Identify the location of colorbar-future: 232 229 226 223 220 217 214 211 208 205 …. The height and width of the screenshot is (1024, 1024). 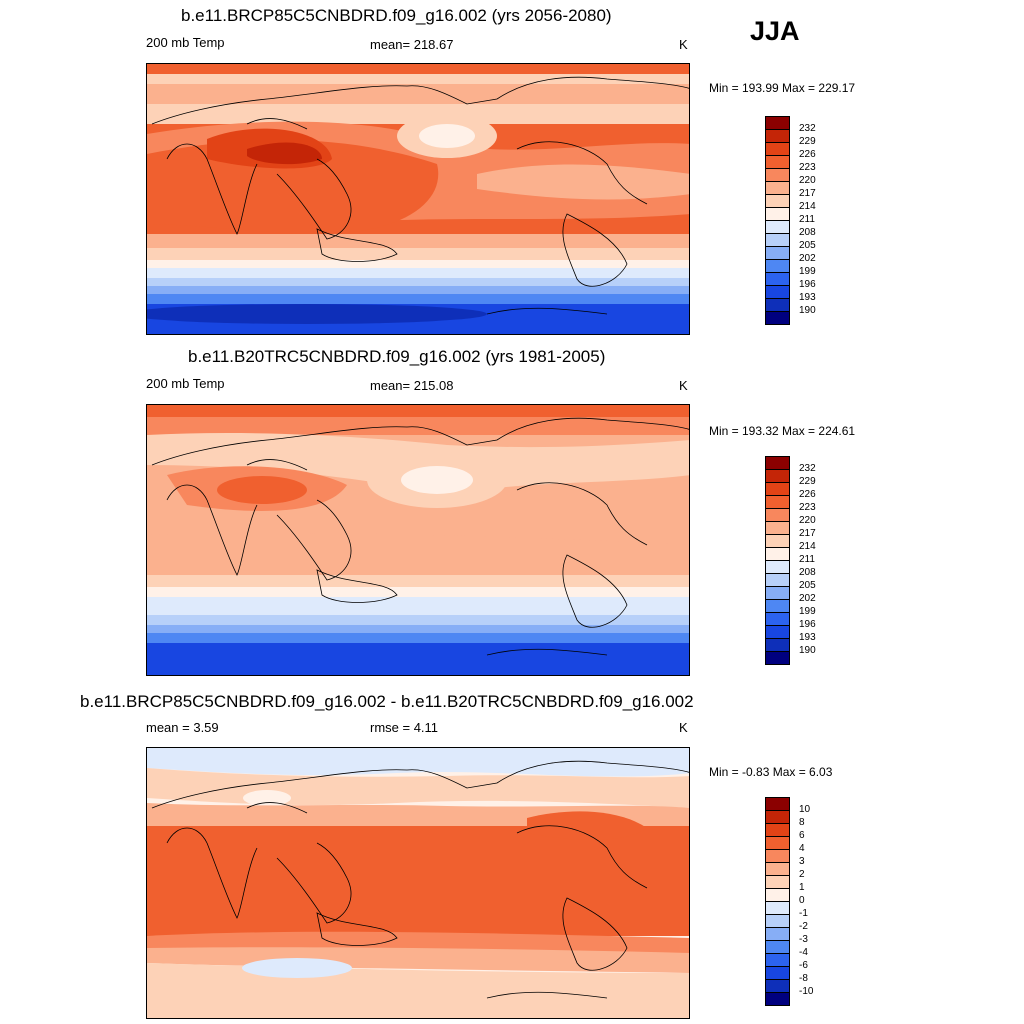
(790, 222).